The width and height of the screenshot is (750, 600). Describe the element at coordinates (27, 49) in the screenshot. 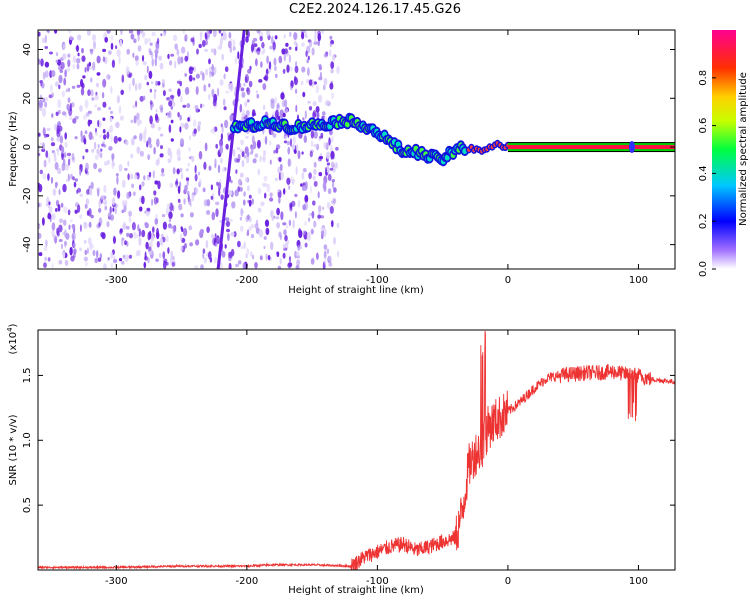

I see `top-y-tick-label: 40` at that location.